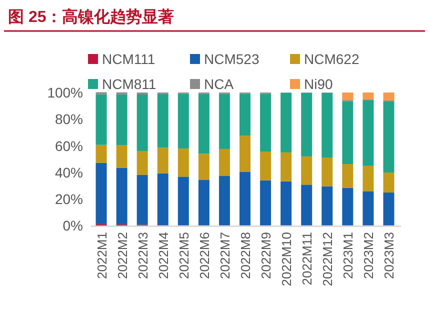  What do you see at coordinates (266, 255) in the screenshot?
I see `x-tick-label: 2022M9` at bounding box center [266, 255].